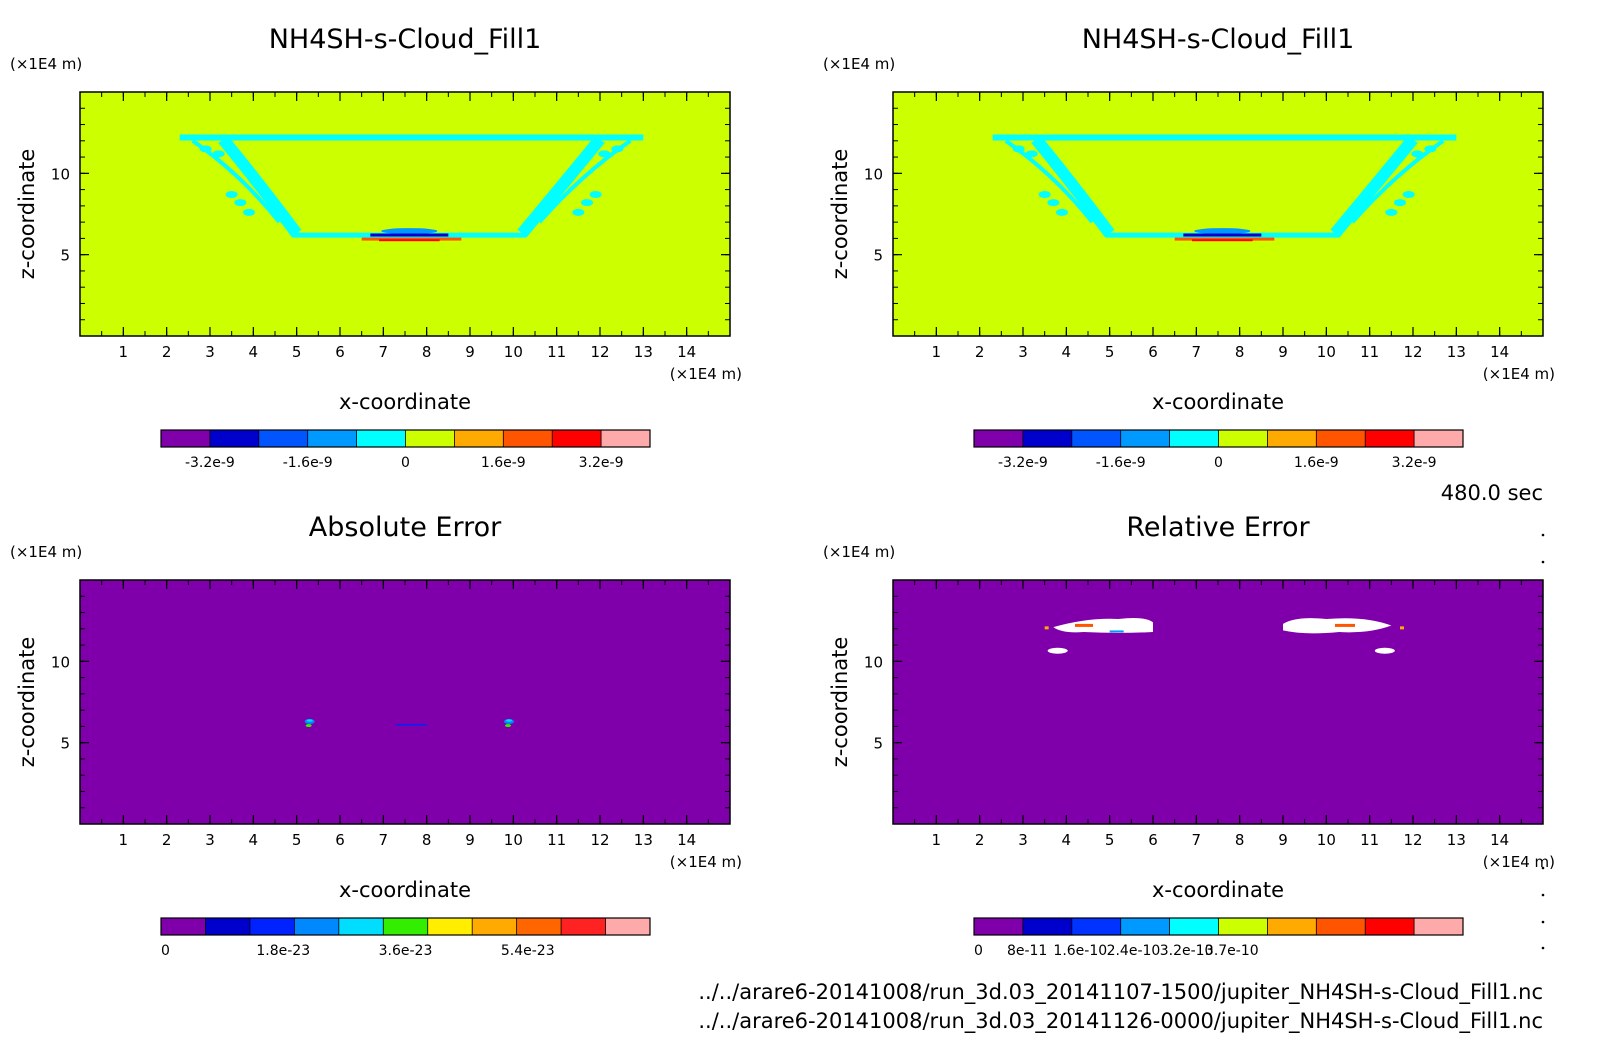  I want to click on cloud-center-red, so click(409, 240).